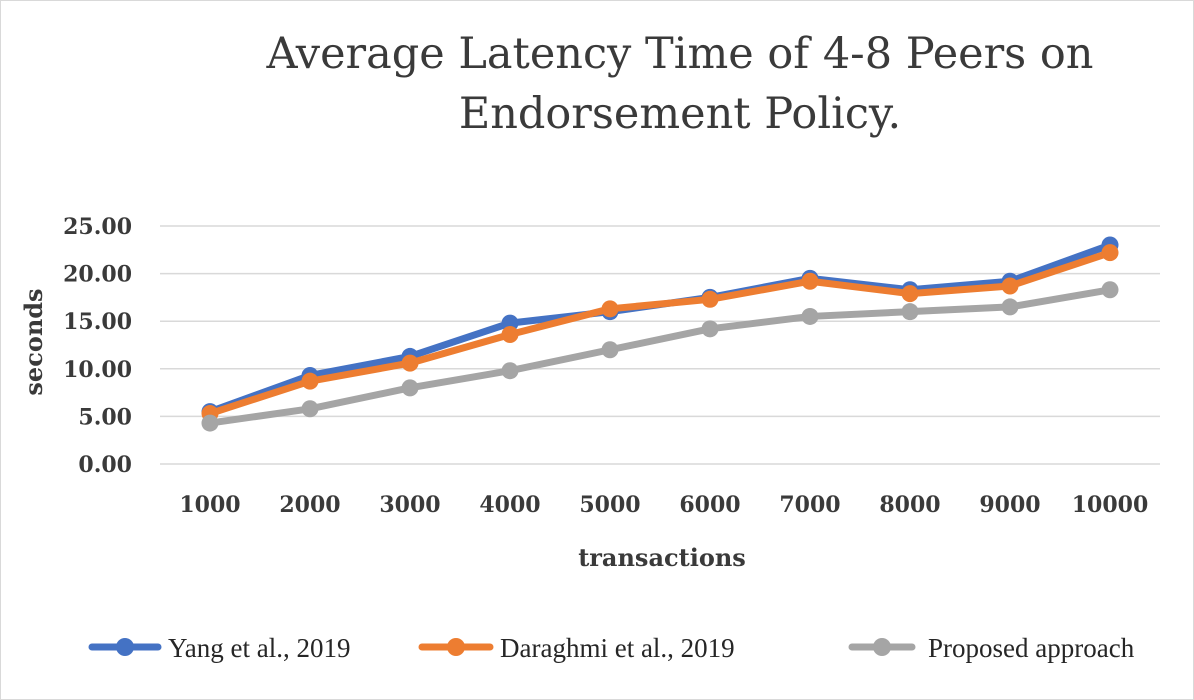  What do you see at coordinates (680, 114) in the screenshot?
I see `chart-title-line-2: Endorsement Policy.` at bounding box center [680, 114].